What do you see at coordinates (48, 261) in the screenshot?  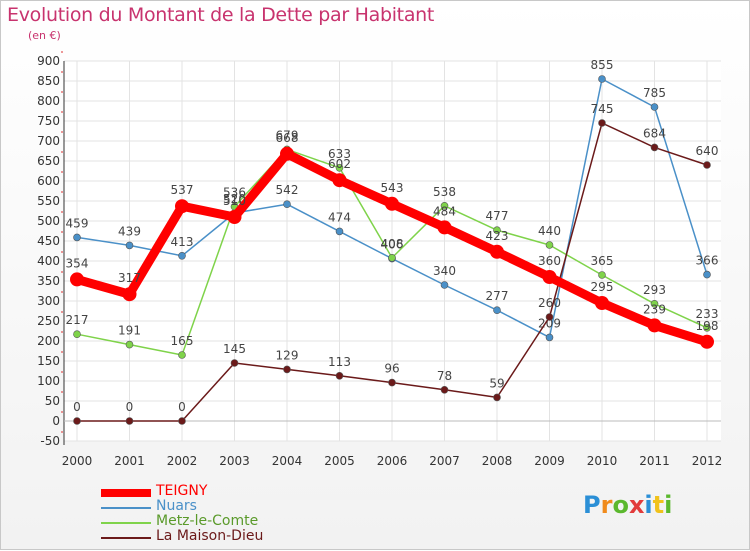 I see `y-tick-label: 400` at bounding box center [48, 261].